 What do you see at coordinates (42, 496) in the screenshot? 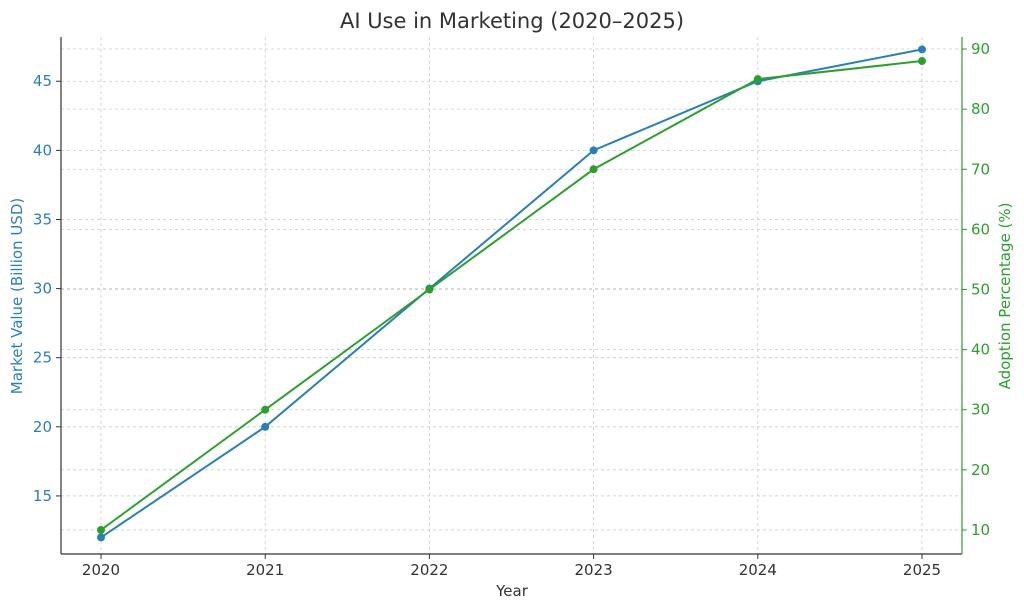
I see `y-left-tick-label: 15` at bounding box center [42, 496].